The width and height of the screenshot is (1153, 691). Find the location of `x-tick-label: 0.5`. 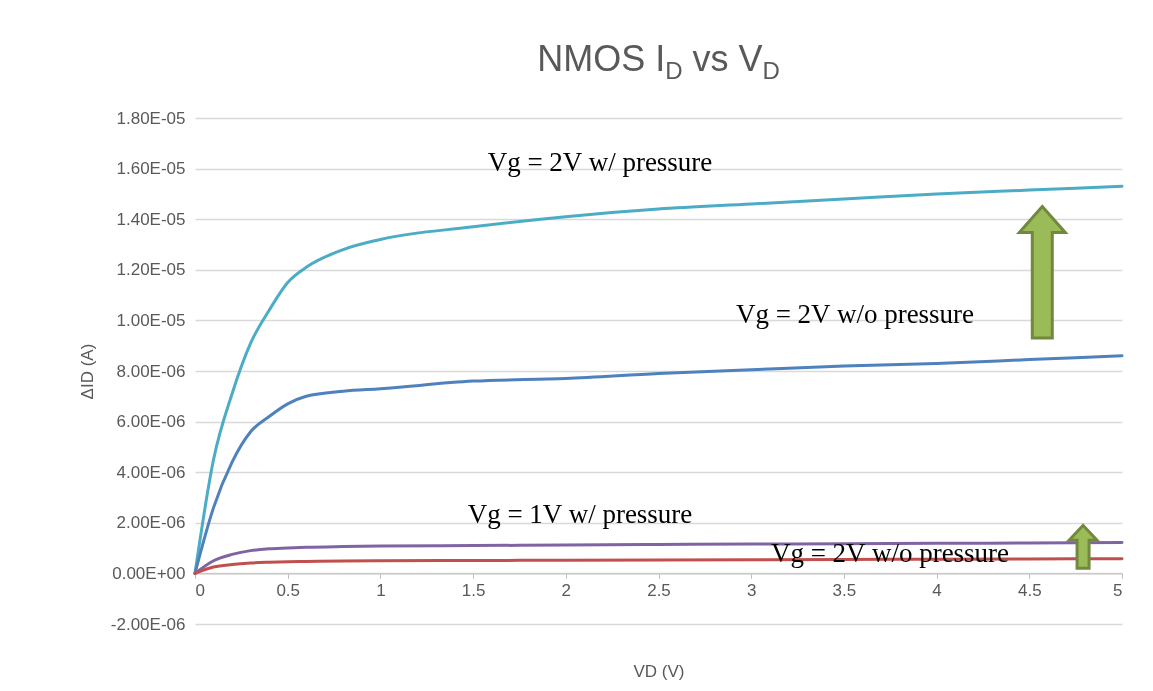

x-tick-label: 0.5 is located at coordinates (288, 590).